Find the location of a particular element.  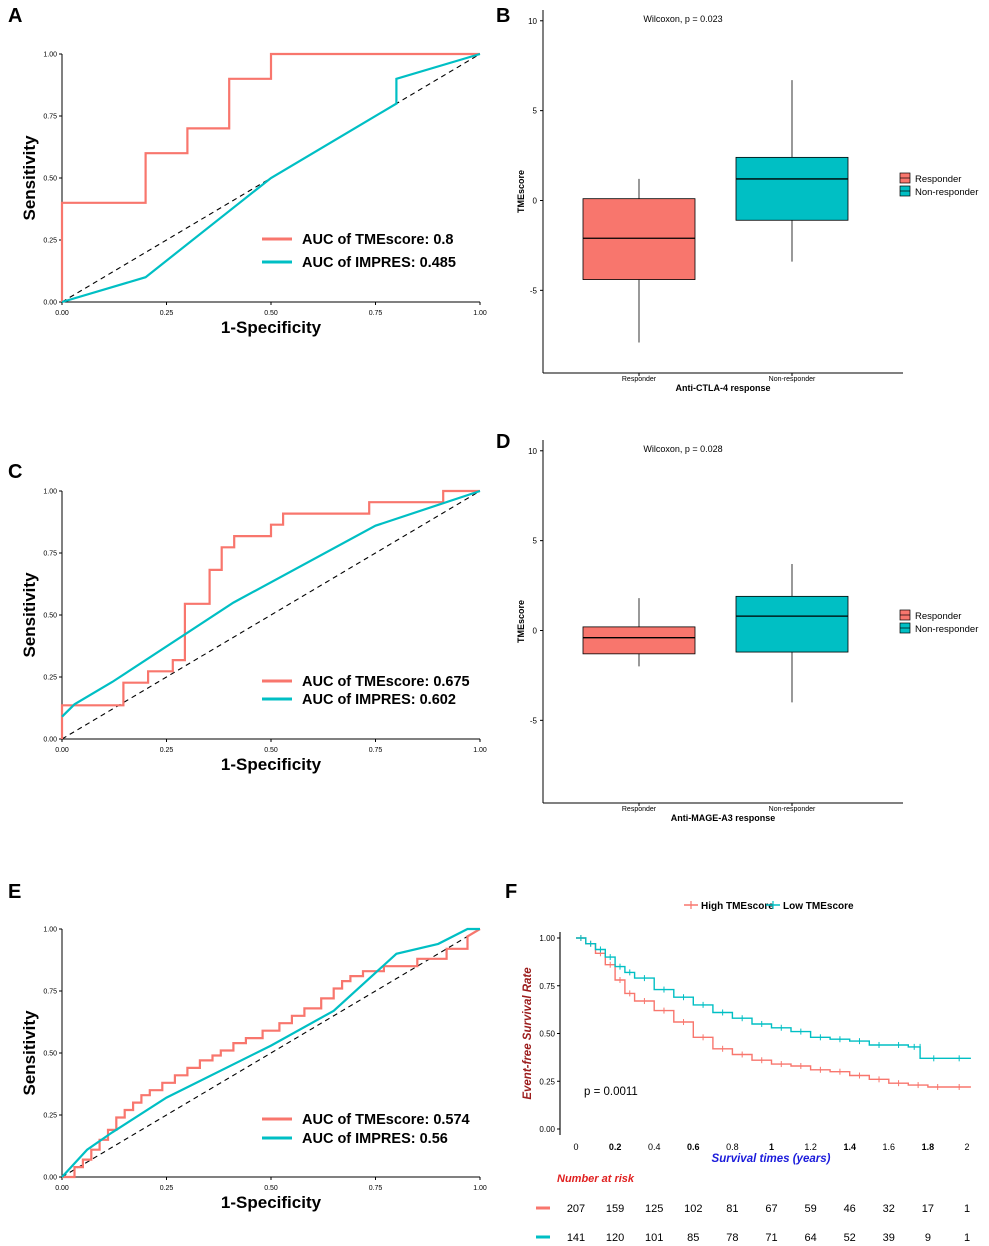

risk-count: 32 is located at coordinates (889, 1209).